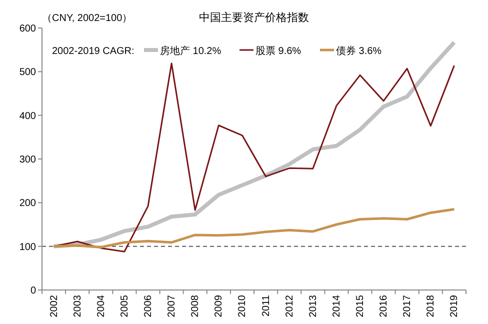  What do you see at coordinates (27, 116) in the screenshot?
I see `y-tick-label: 400` at bounding box center [27, 116].